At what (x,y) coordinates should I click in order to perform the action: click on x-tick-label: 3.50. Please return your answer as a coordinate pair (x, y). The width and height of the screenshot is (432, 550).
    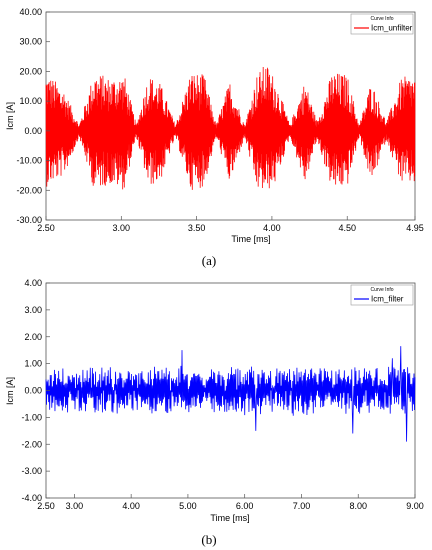
    Looking at the image, I should click on (197, 228).